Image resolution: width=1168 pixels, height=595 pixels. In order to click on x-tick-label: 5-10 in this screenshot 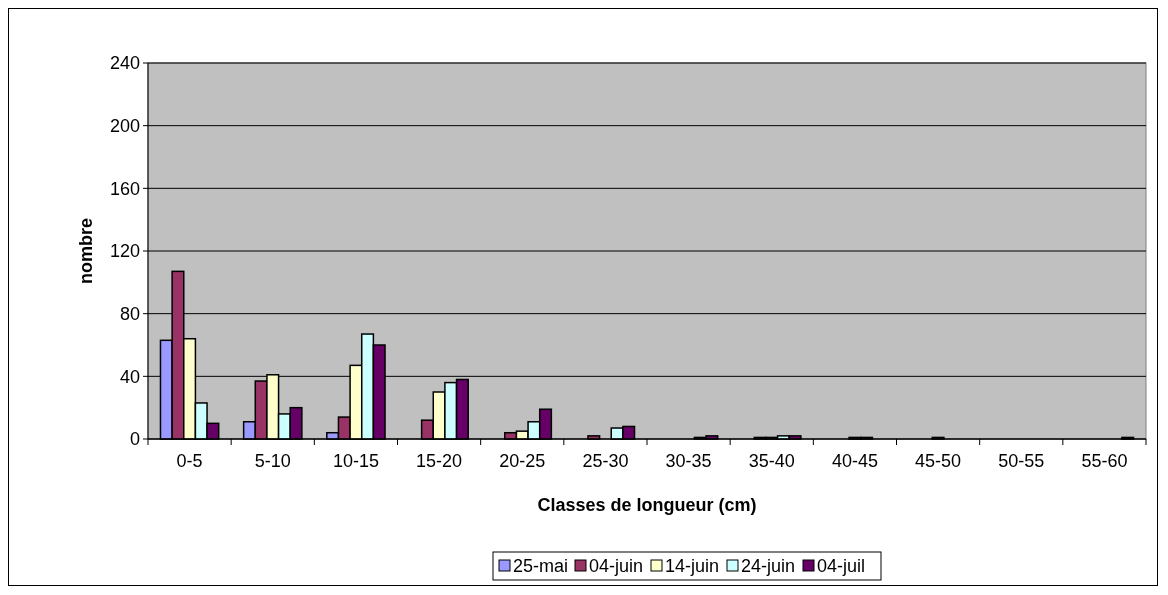, I will do `click(272, 461)`.